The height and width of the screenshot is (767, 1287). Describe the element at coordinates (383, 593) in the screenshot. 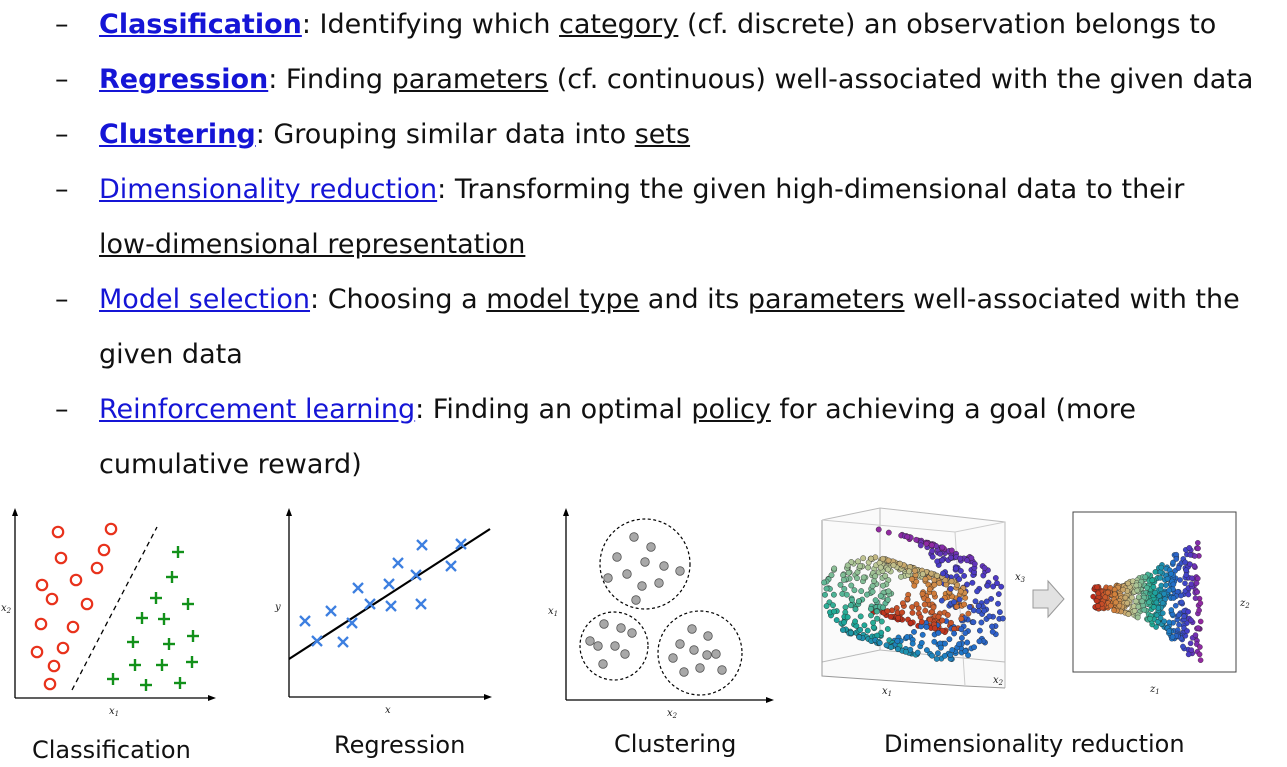

I see `data-points` at that location.